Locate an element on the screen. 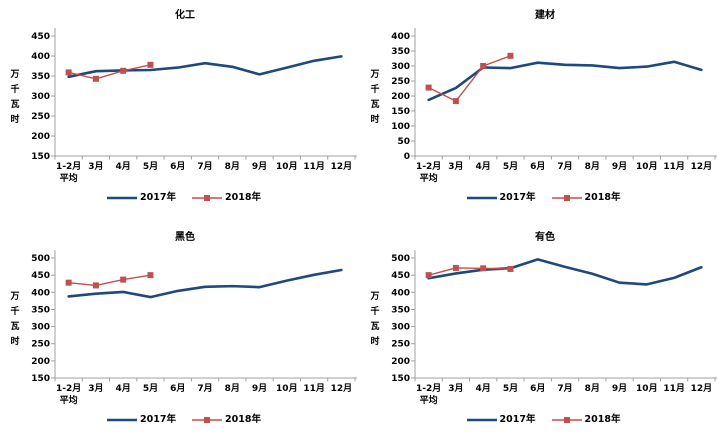 The image size is (719, 444). chart-title: 化工 is located at coordinates (185, 14).